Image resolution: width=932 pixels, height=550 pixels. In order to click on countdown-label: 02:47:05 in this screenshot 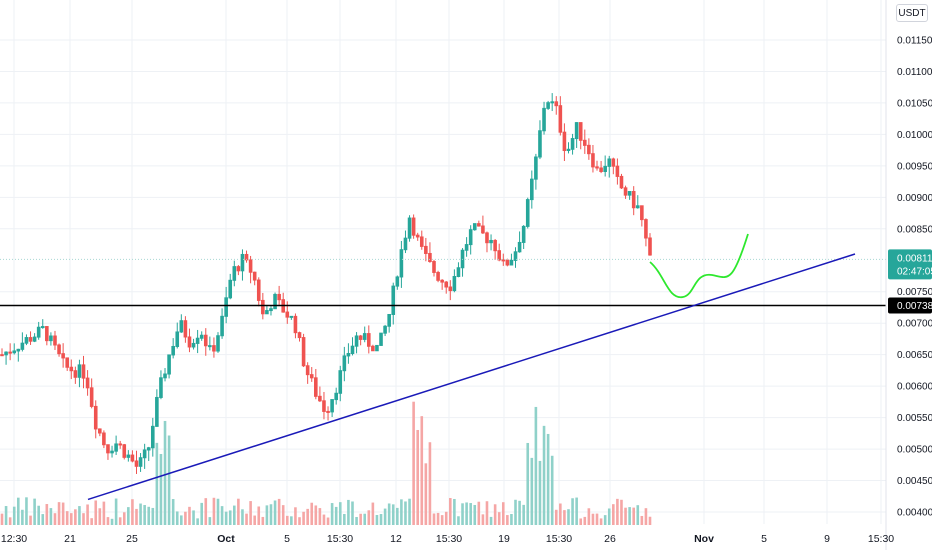, I will do `click(914, 271)`.